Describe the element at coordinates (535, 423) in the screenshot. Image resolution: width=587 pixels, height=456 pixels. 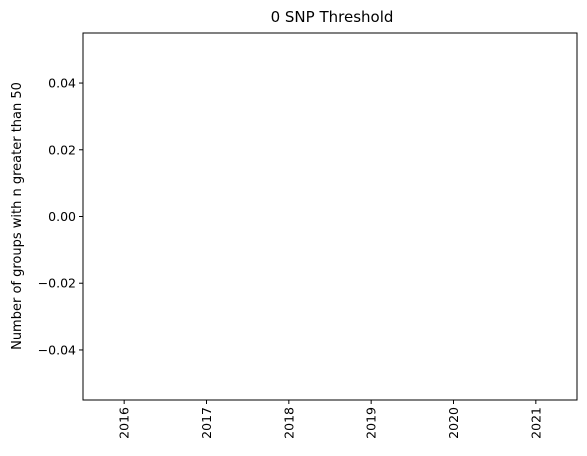
I see `x-tick-label: 2021` at that location.